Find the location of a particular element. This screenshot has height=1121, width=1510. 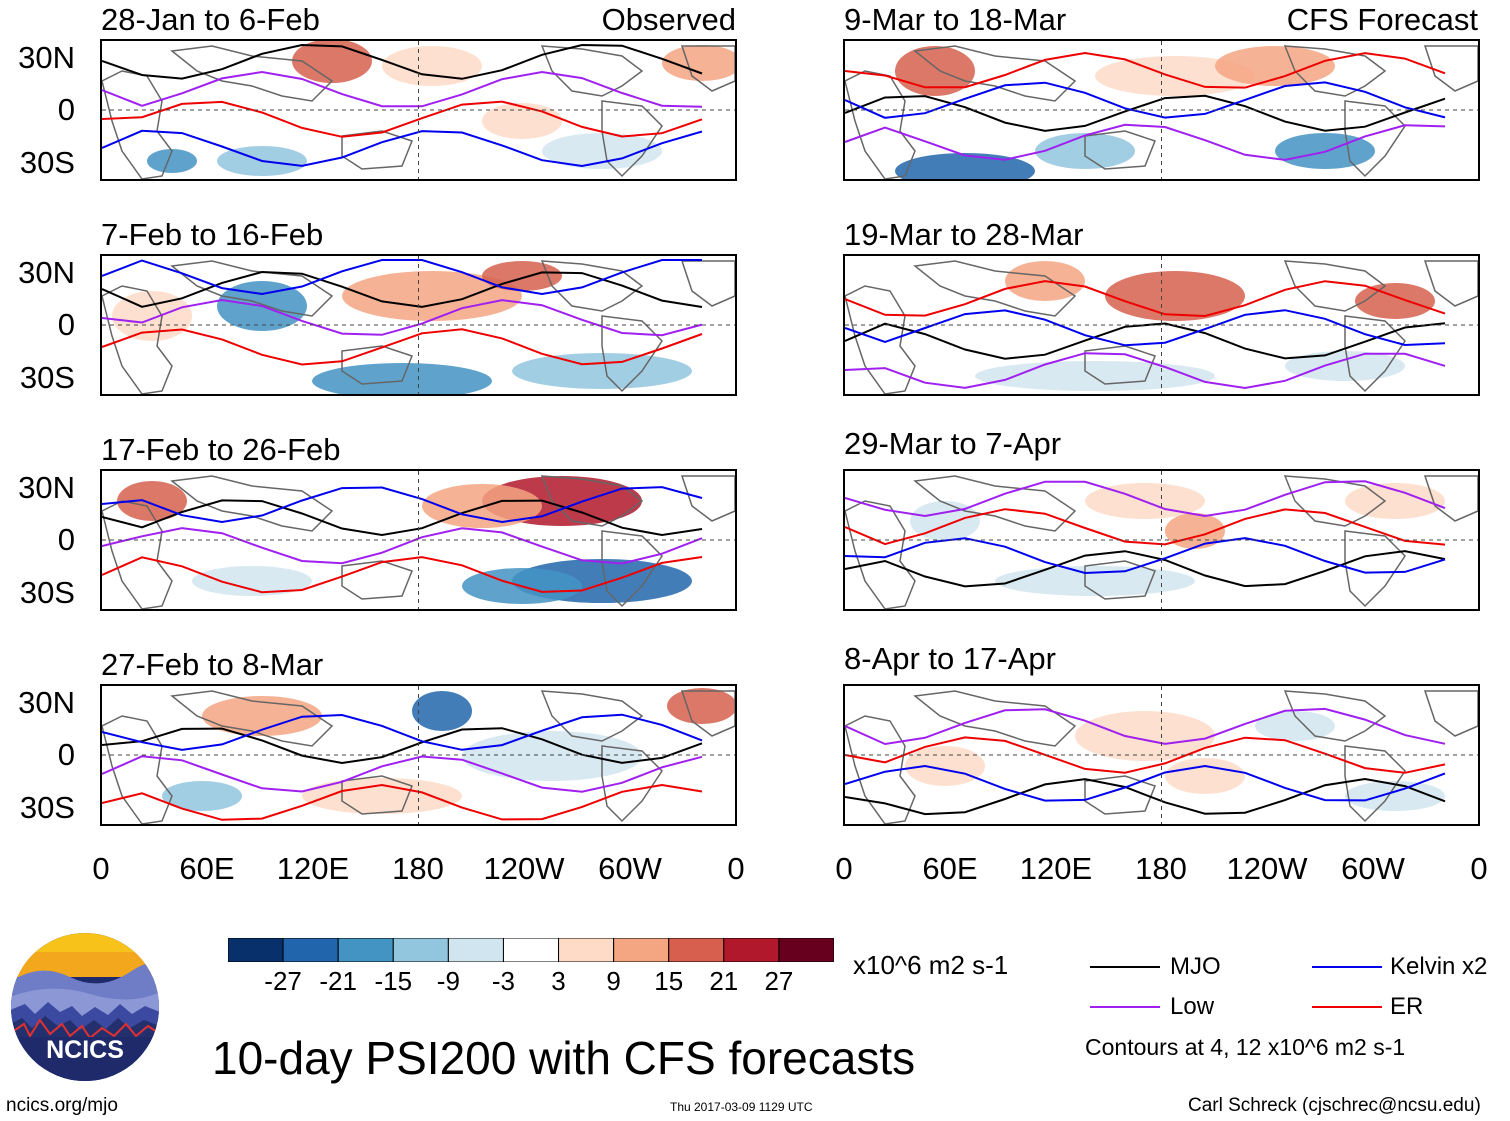

colorbar-tick-label: 27 is located at coordinates (779, 981).